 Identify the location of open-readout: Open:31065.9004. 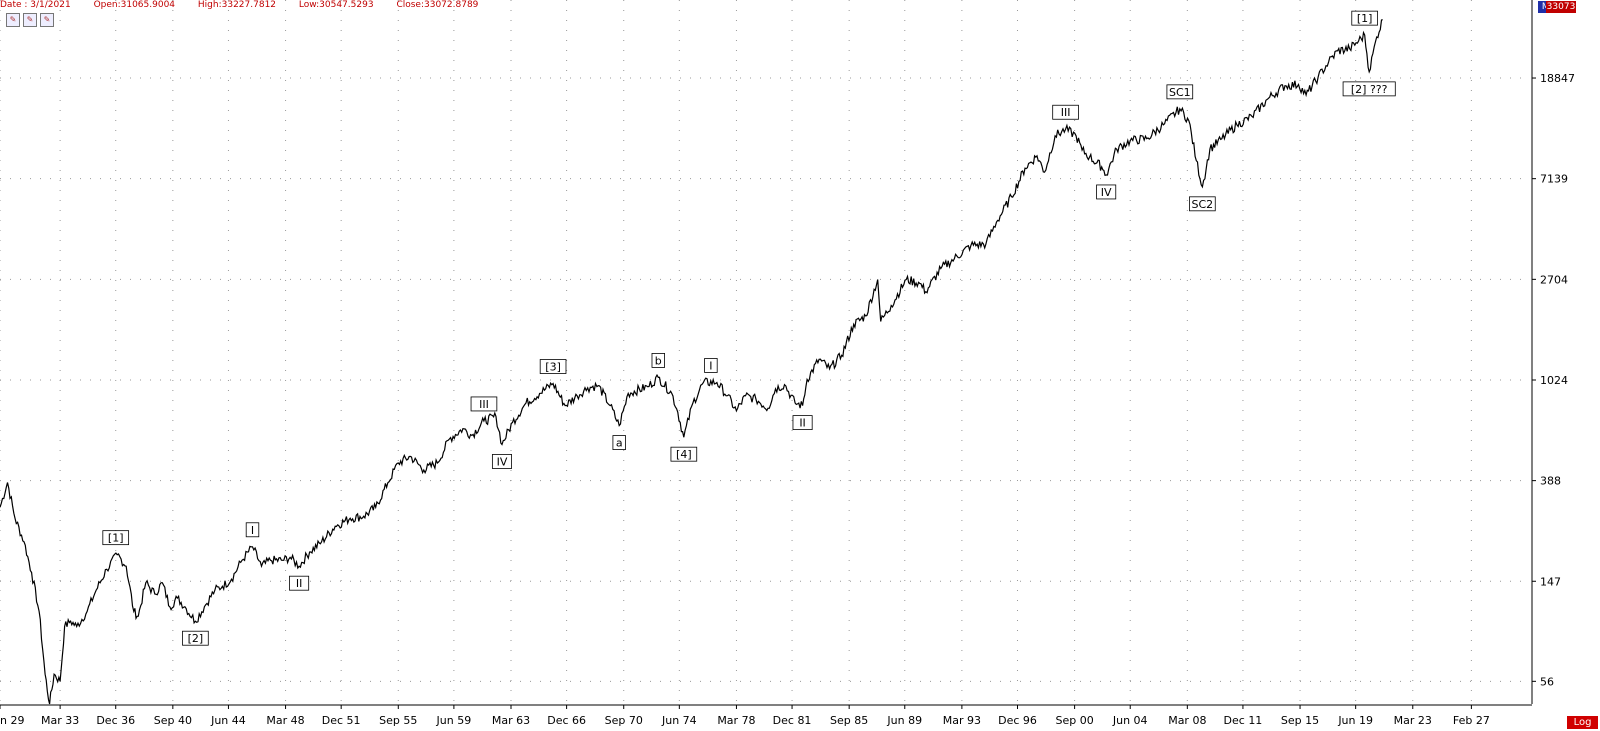
(134, 5).